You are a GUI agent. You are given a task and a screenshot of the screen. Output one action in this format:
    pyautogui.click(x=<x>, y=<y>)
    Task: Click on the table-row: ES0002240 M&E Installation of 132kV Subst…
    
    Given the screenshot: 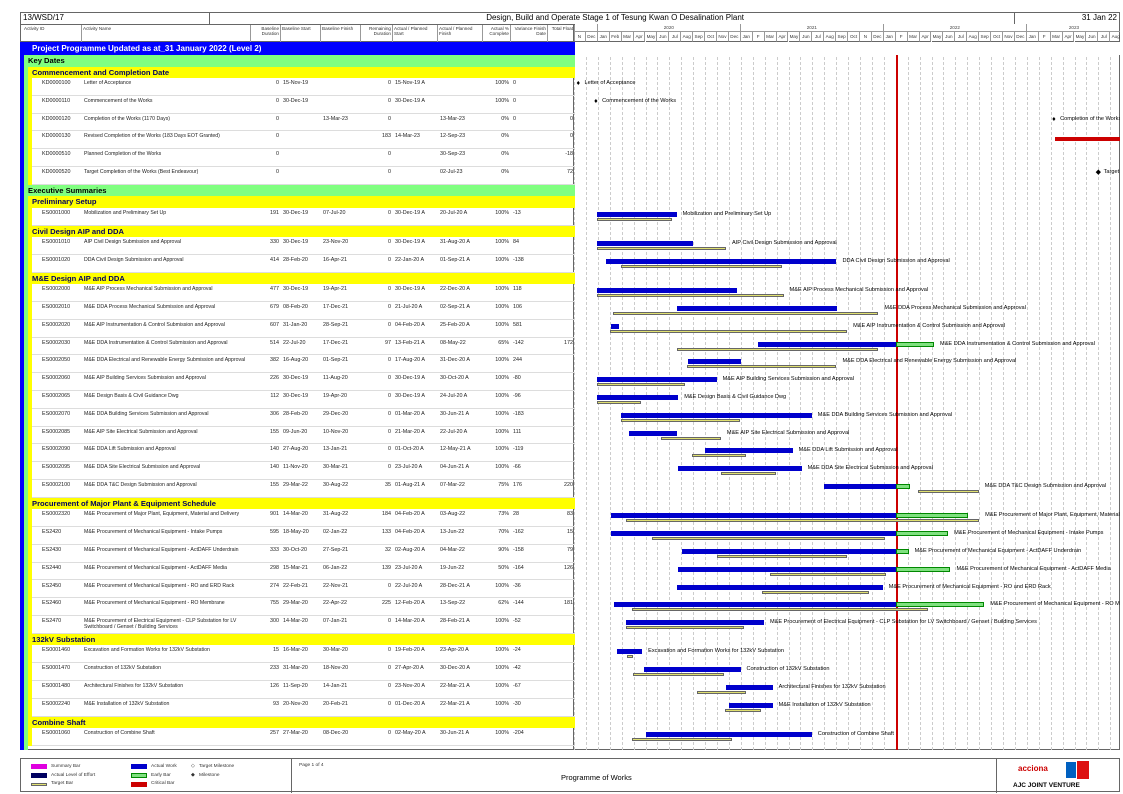 What is the action you would take?
    pyautogui.click(x=303, y=708)
    